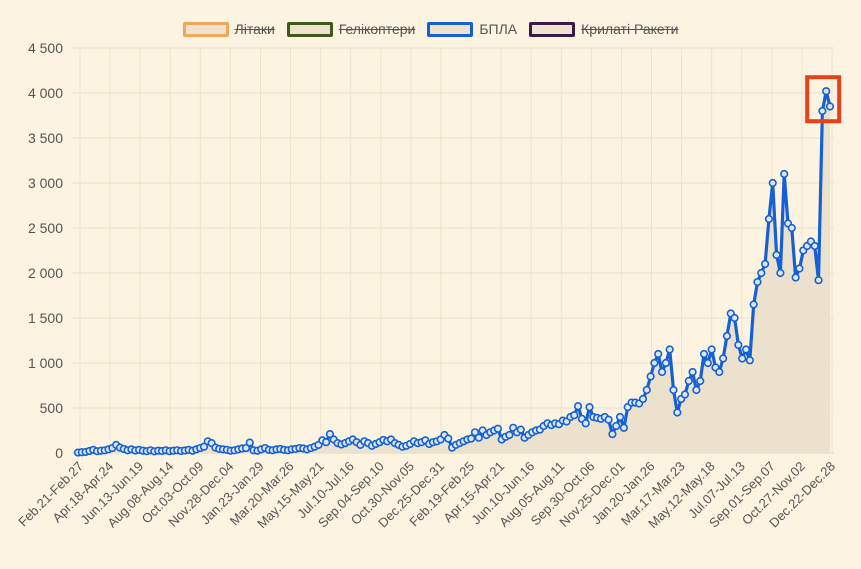 This screenshot has width=861, height=569. I want to click on y-tick-label: 3 000, so click(45, 183).